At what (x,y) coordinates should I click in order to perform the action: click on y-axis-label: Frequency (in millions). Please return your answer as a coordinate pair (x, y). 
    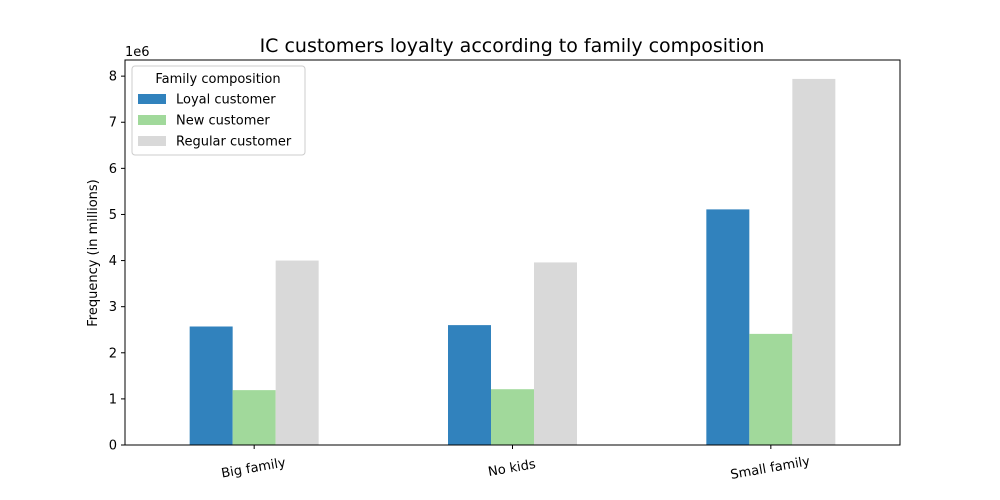
    Looking at the image, I should click on (93, 253).